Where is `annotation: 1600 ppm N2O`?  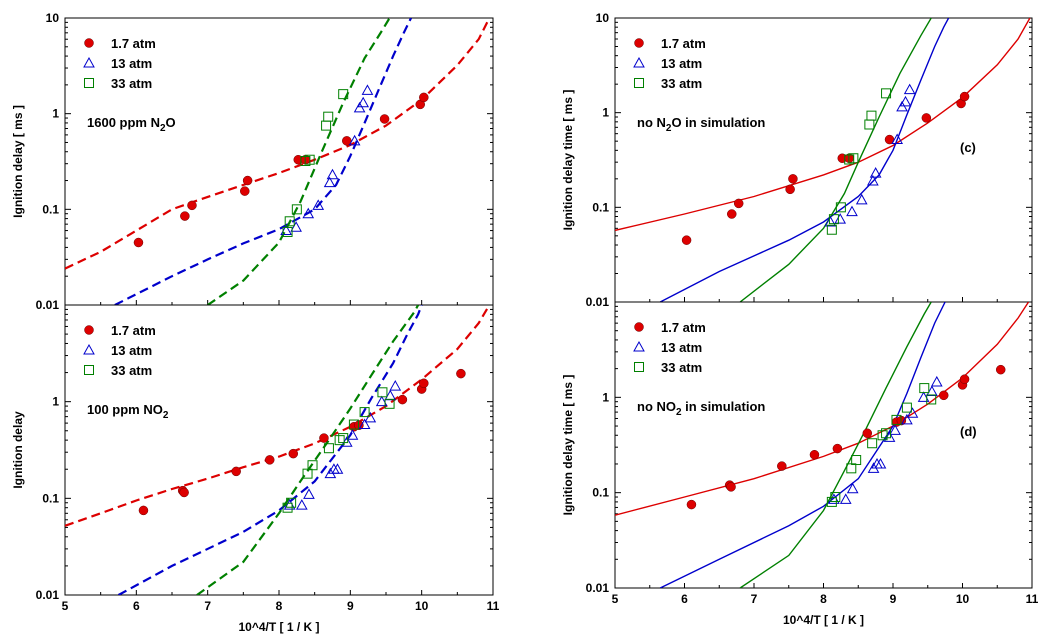
annotation: 1600 ppm N2O is located at coordinates (131, 124).